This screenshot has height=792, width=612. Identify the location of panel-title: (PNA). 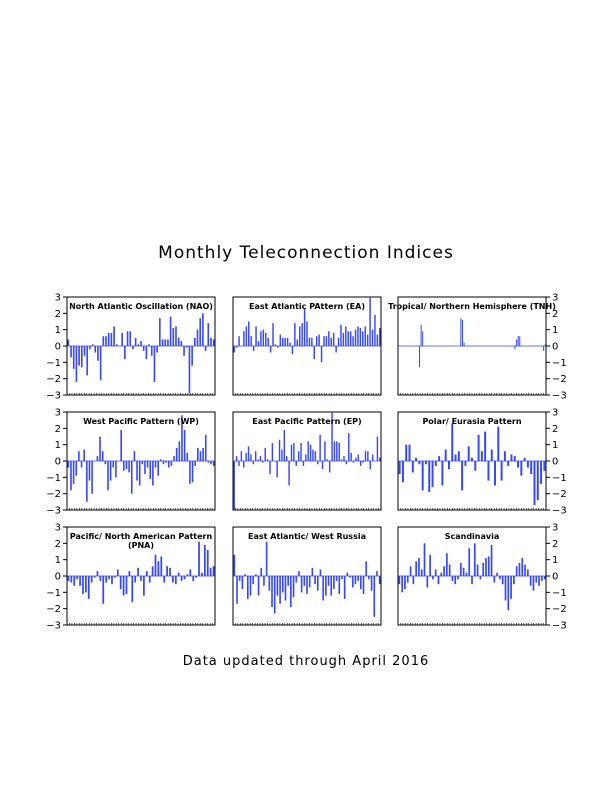
(141, 545).